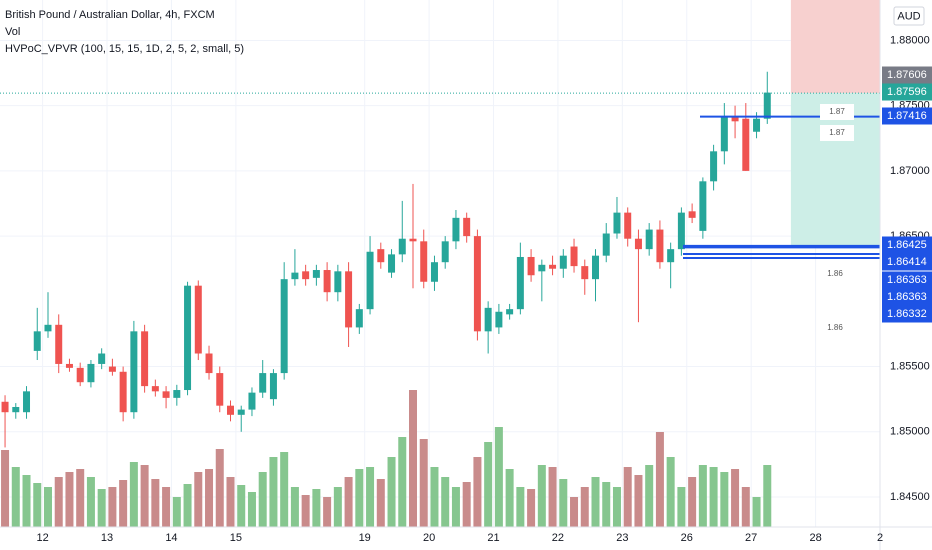 The height and width of the screenshot is (550, 932). I want to click on indicator-label: Vol, so click(12, 32).